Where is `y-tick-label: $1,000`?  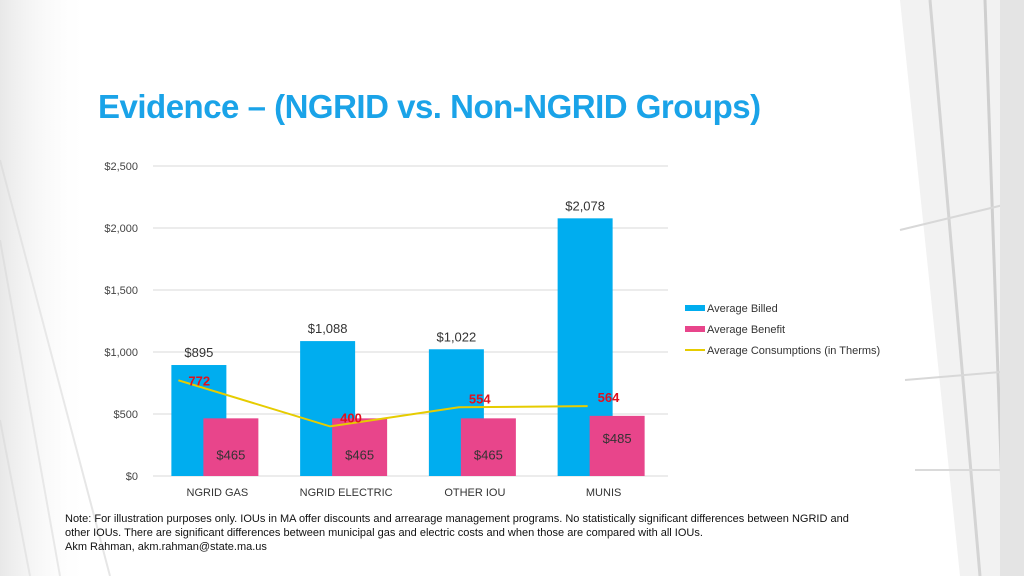 y-tick-label: $1,000 is located at coordinates (121, 353).